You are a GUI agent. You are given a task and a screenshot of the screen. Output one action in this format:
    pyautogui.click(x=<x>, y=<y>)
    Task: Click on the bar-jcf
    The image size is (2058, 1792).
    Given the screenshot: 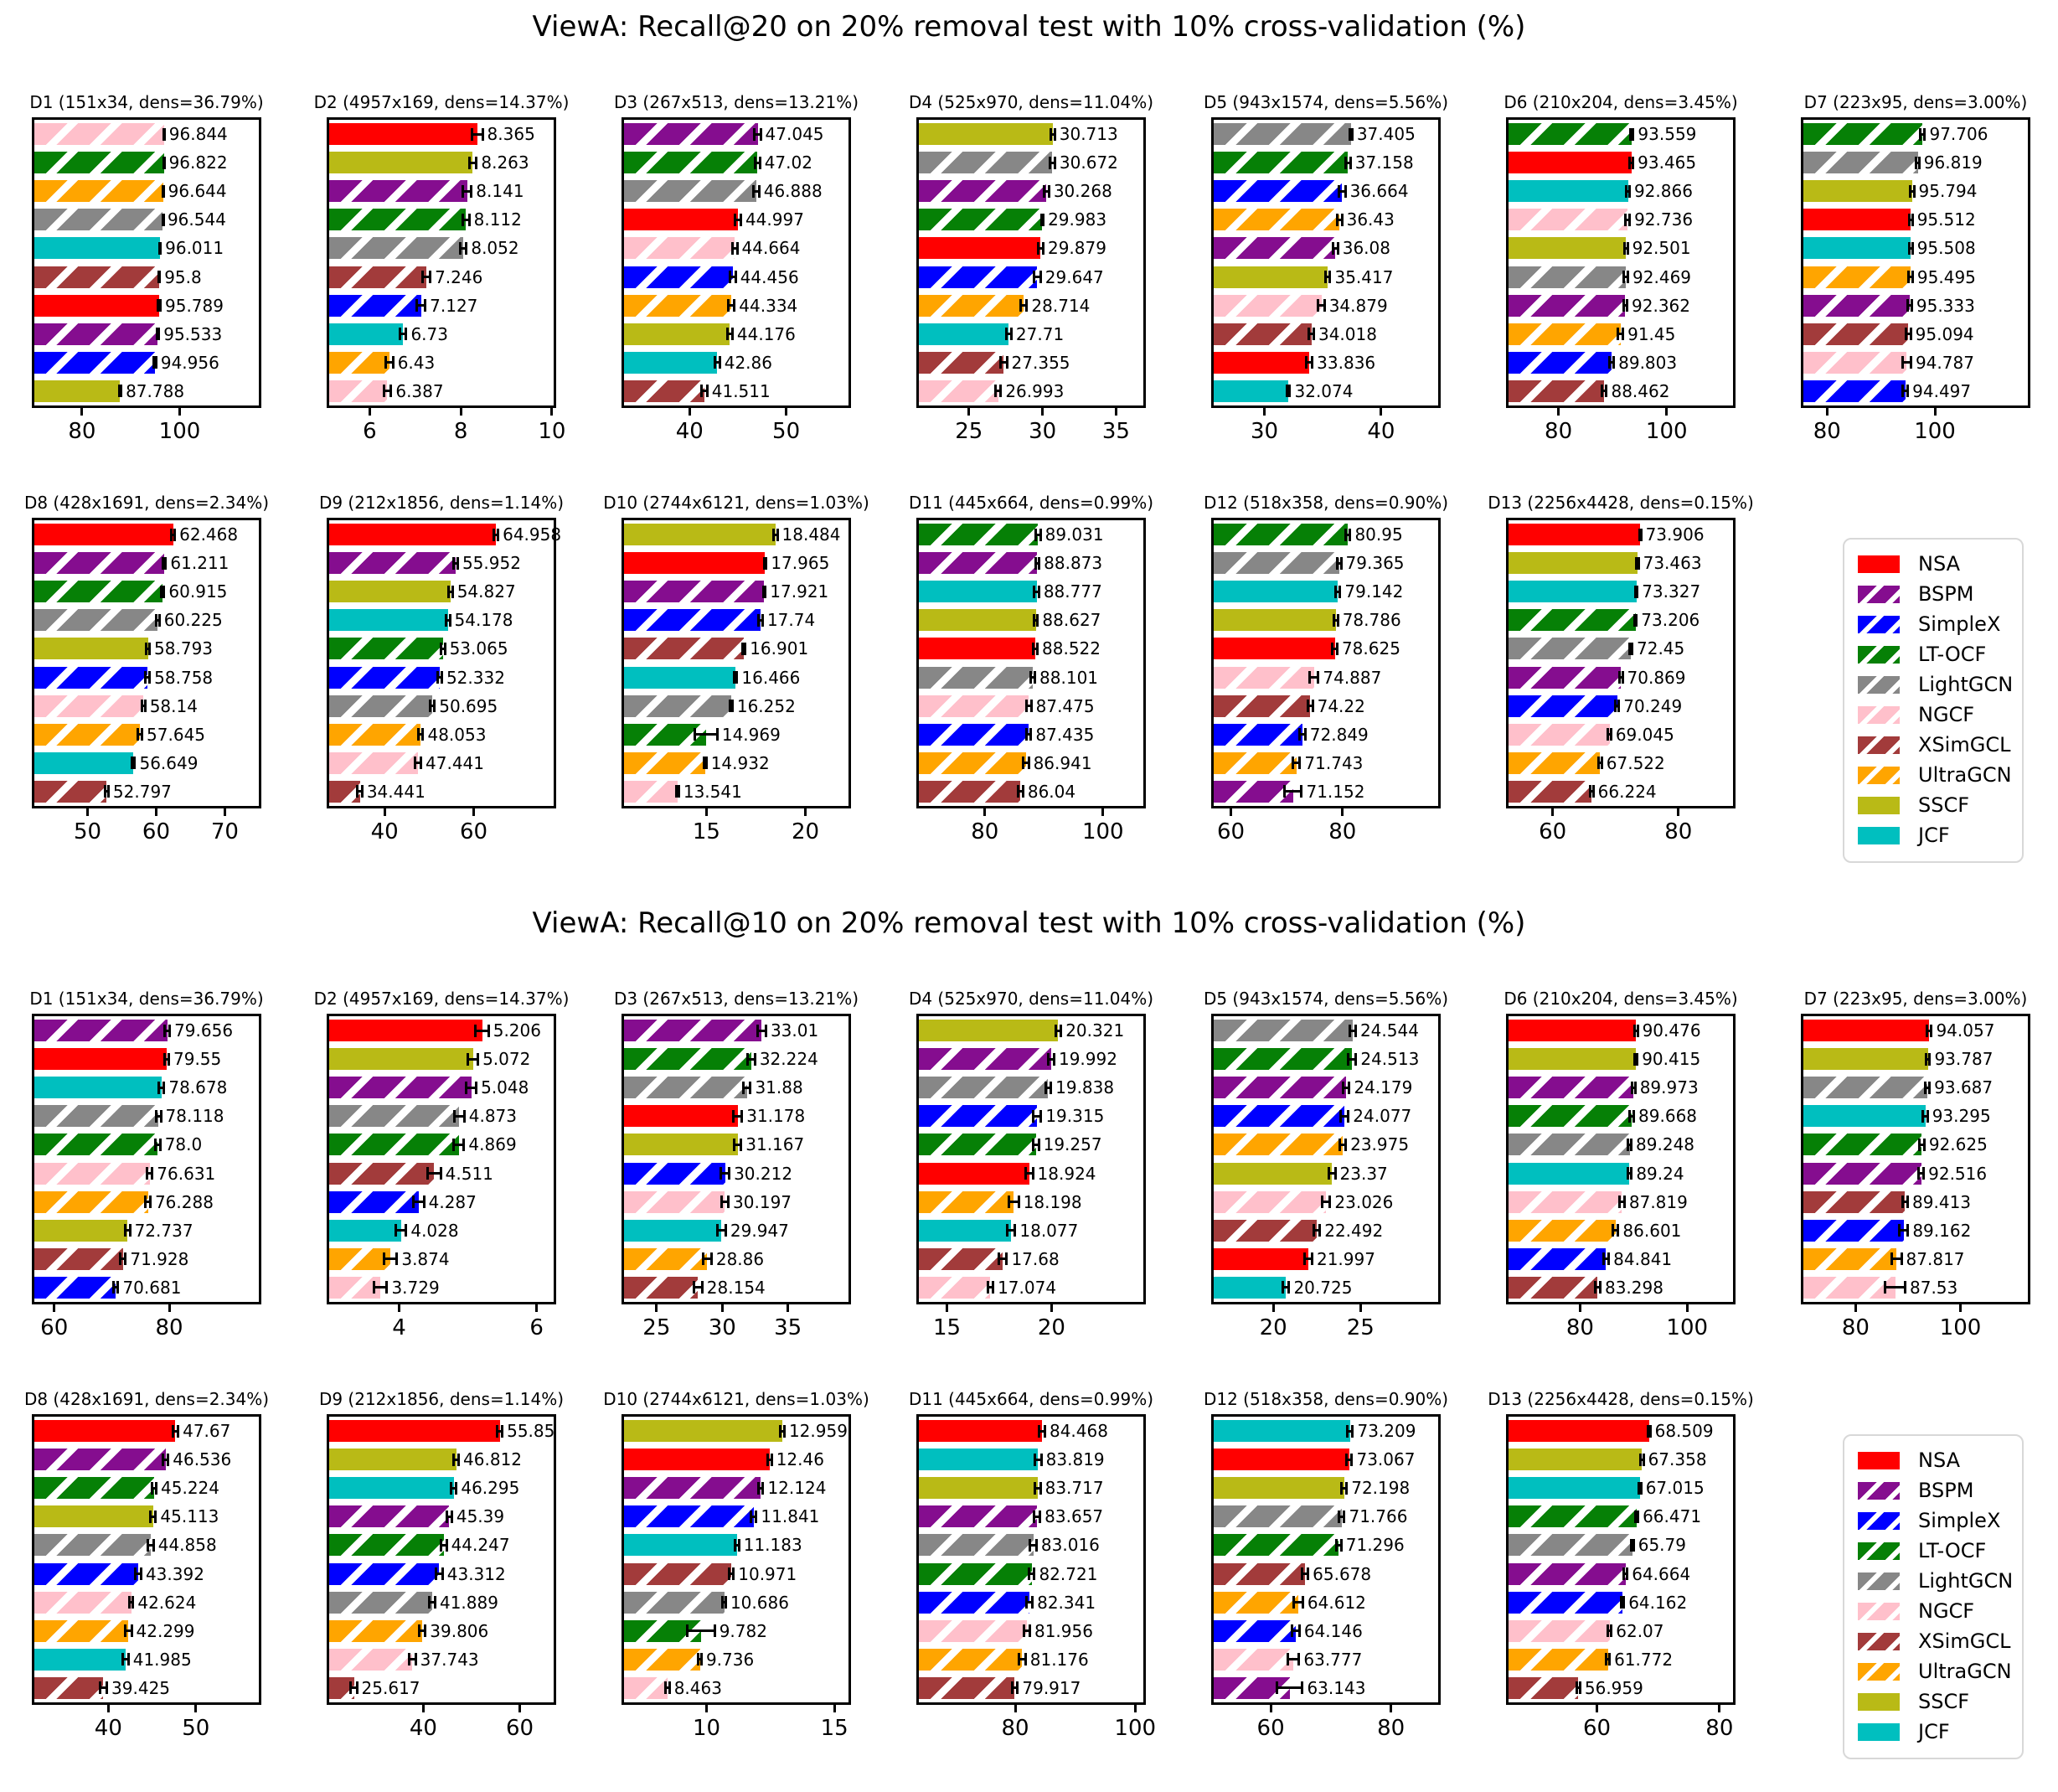 What is the action you would take?
    pyautogui.click(x=978, y=592)
    